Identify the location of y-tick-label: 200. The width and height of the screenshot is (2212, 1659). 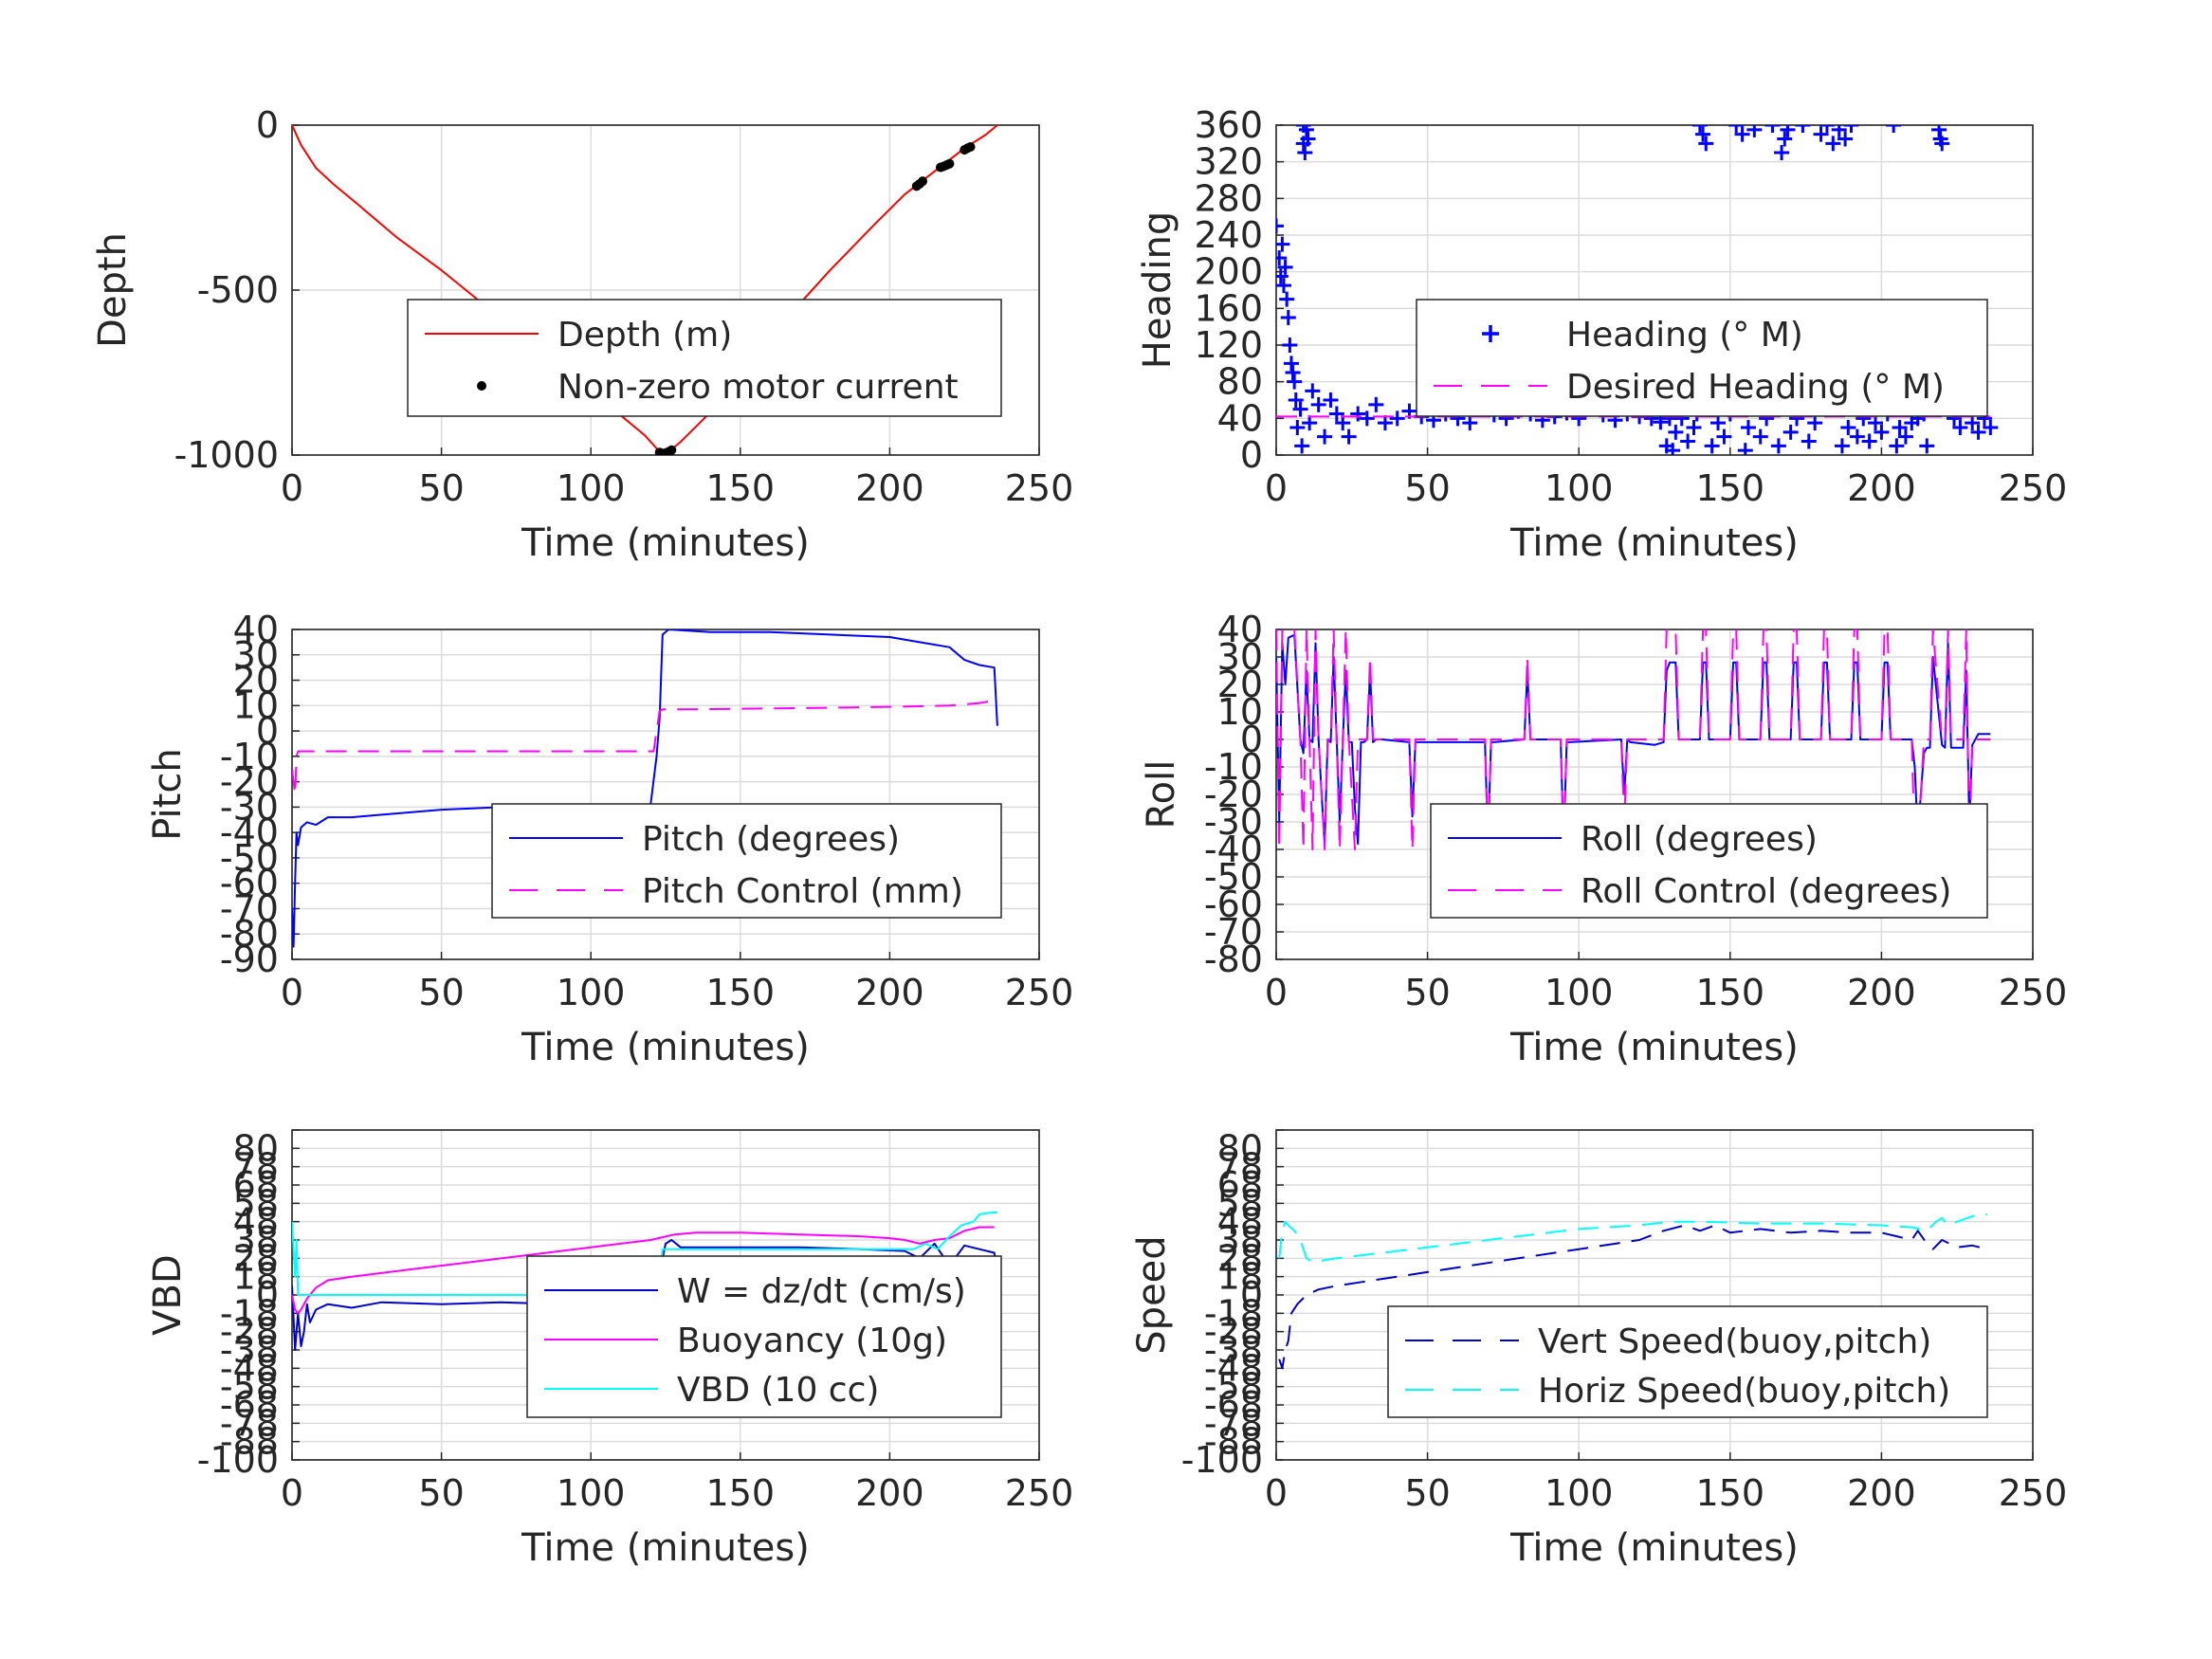
(1228, 272).